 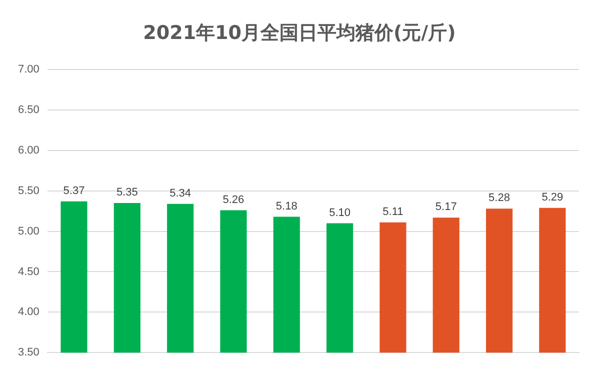 What do you see at coordinates (446, 207) in the screenshot?
I see `data-label: 5.17` at bounding box center [446, 207].